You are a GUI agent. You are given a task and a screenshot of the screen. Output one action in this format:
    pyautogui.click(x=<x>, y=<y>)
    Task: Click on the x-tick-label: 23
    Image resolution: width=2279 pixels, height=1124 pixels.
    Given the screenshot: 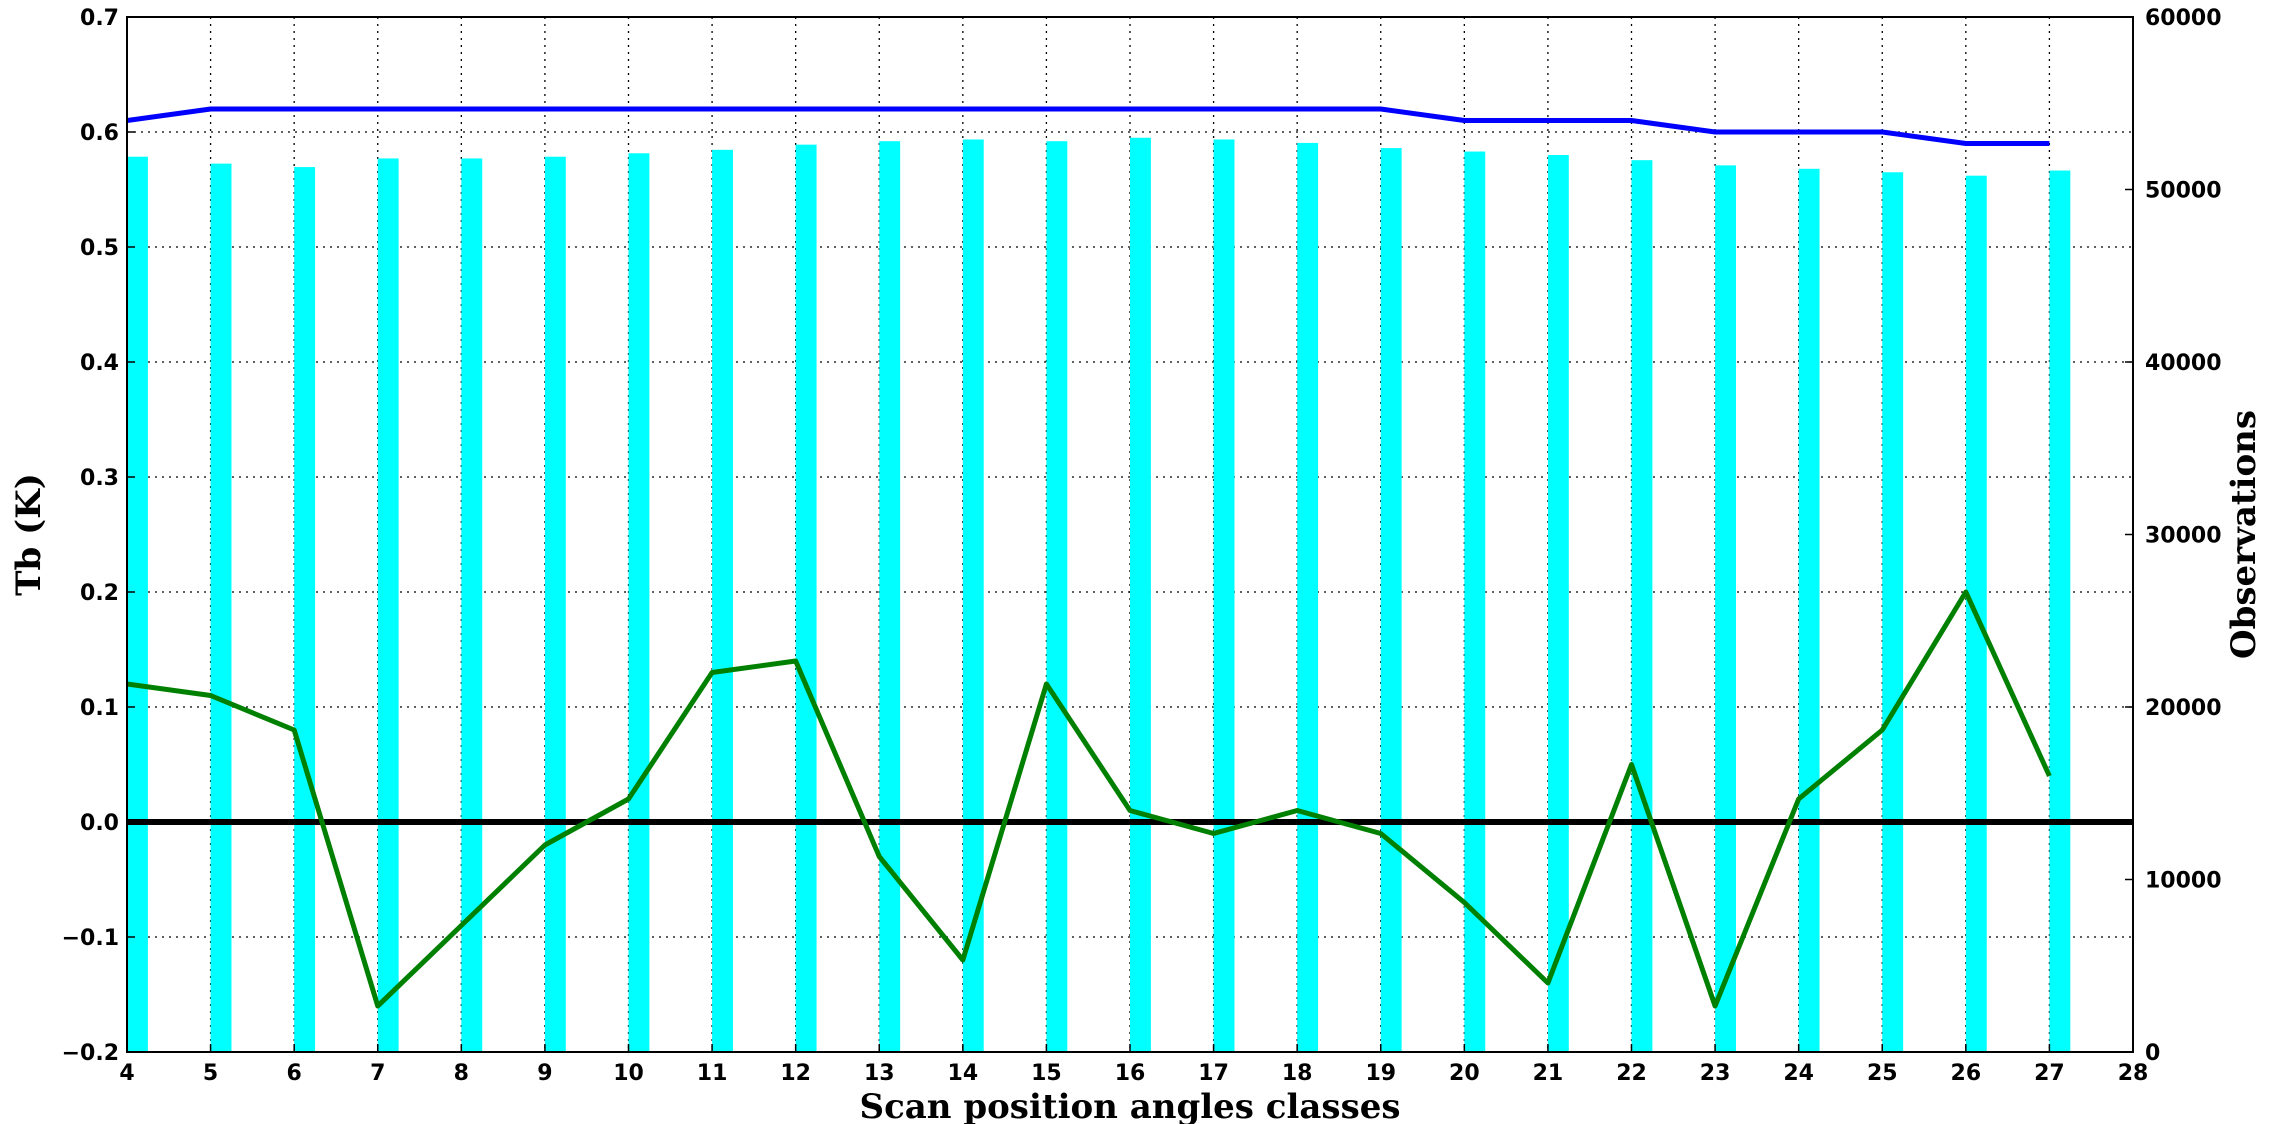 What is the action you would take?
    pyautogui.click(x=1715, y=1073)
    